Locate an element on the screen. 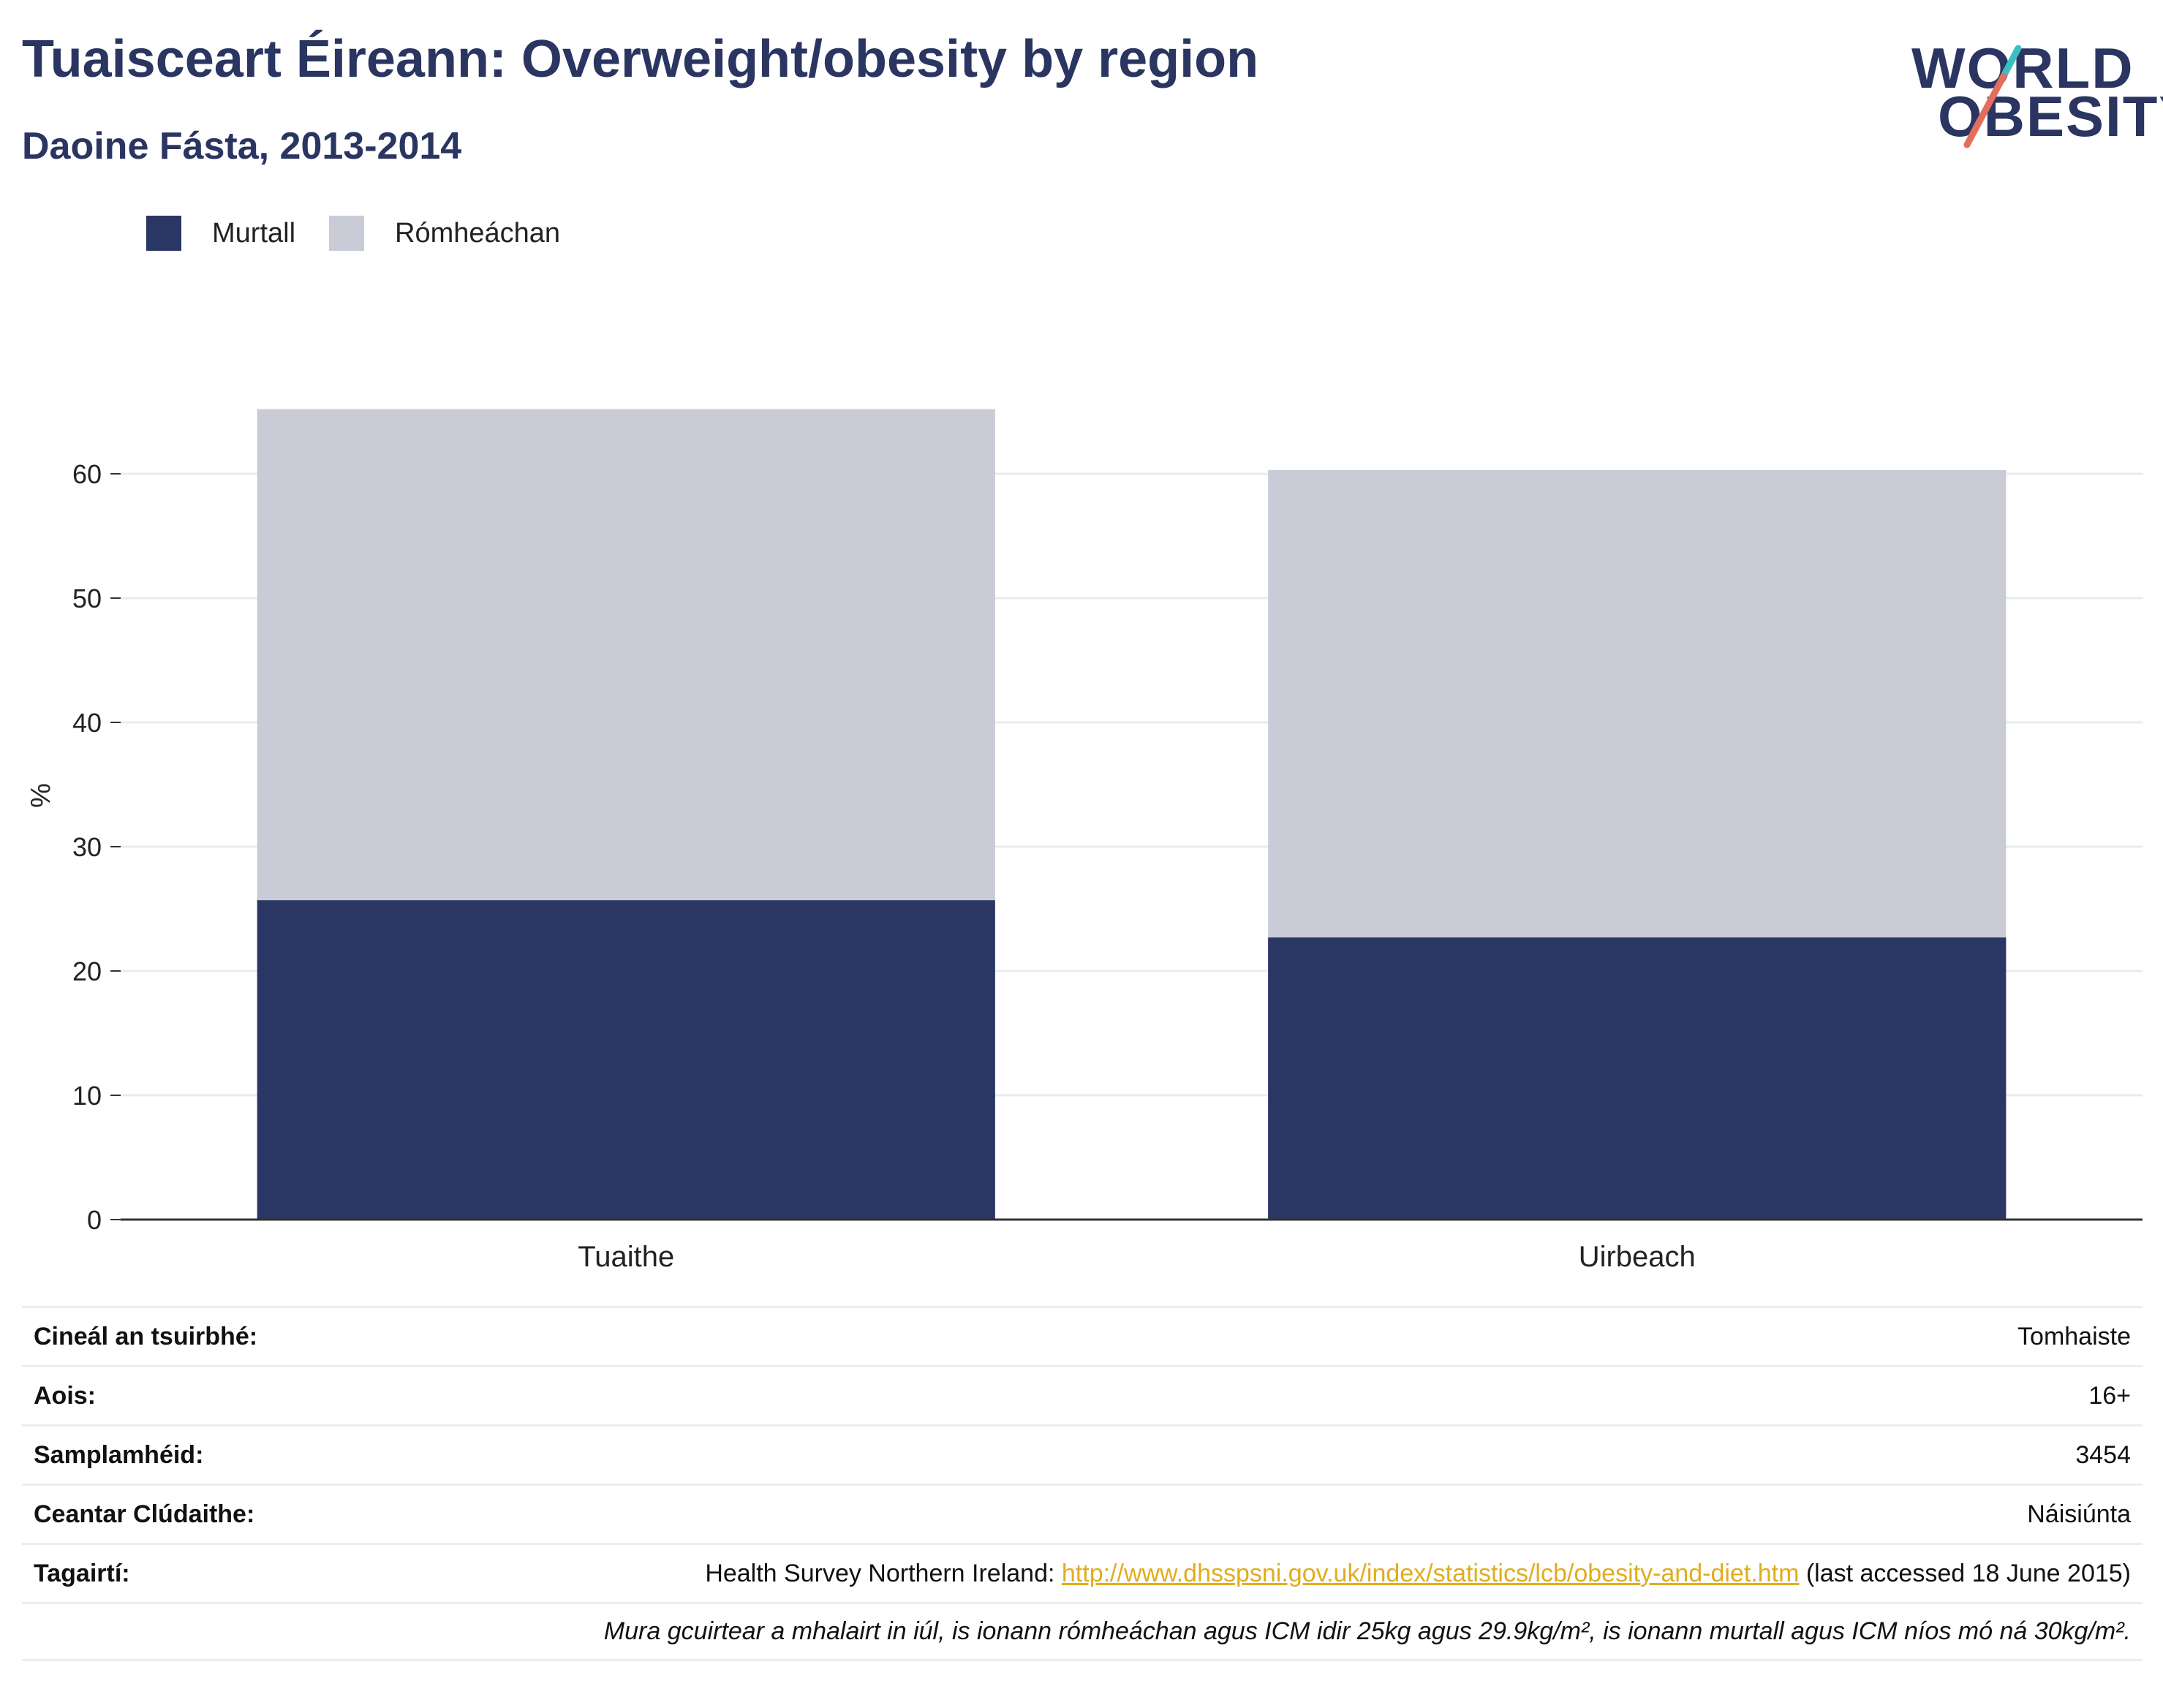 This screenshot has height=1708, width=2163. info-key: Samplamhéid: is located at coordinates (119, 1454).